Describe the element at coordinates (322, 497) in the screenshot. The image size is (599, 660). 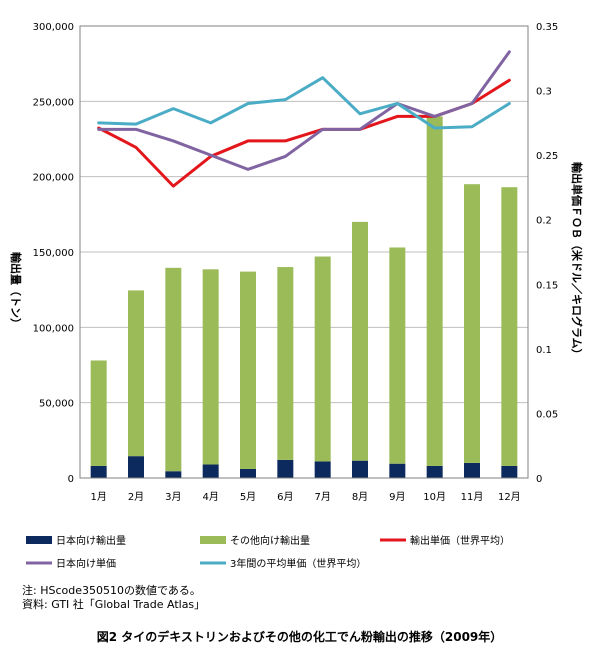
I see `x-tick-label: 7月` at that location.